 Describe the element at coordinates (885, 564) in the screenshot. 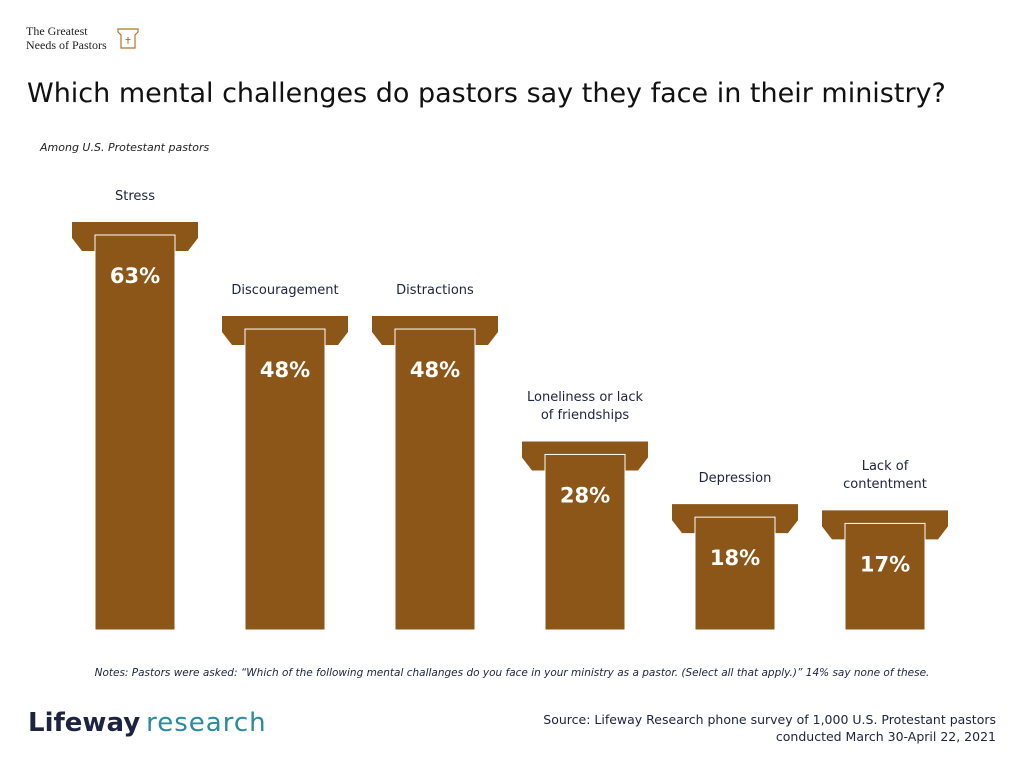

I see `value-label: 17%` at that location.